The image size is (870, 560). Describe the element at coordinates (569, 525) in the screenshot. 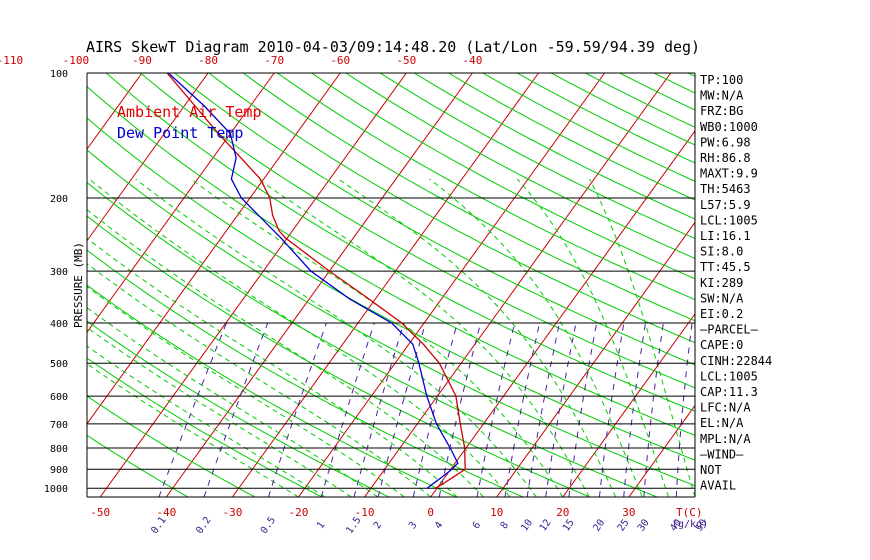

I see `mixing-ratio-label: 15` at that location.